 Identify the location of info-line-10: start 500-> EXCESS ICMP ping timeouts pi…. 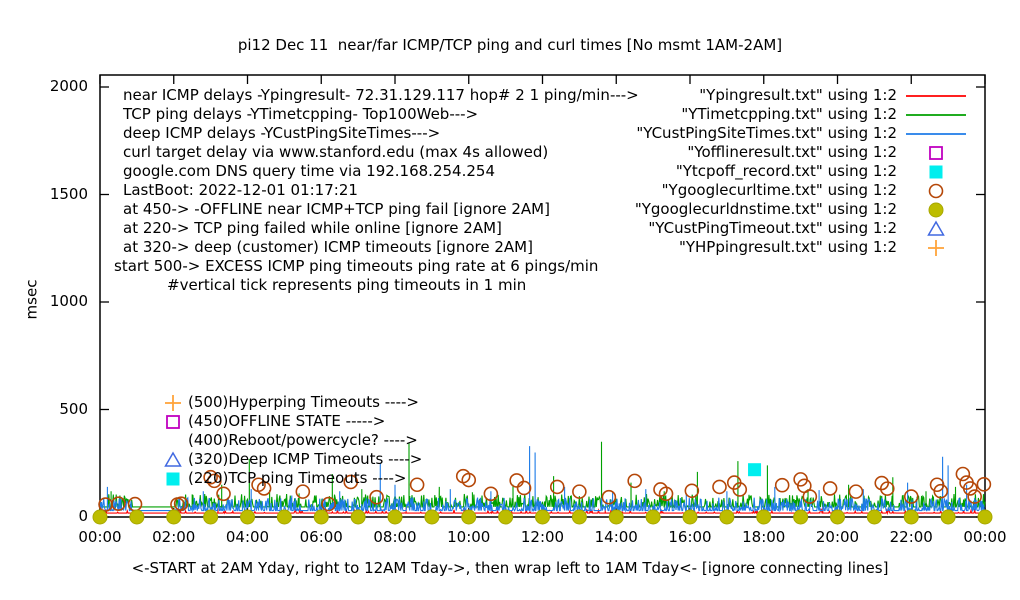
(356, 266).